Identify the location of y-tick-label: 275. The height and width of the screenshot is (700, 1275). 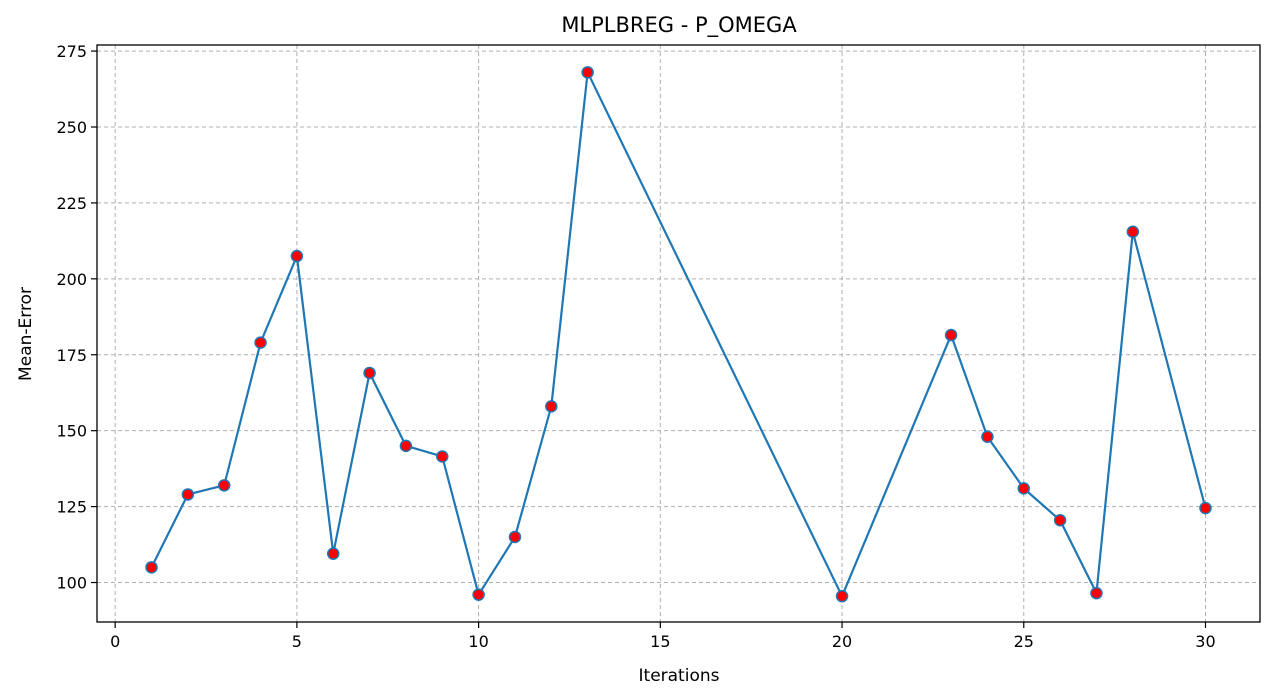
(71, 51).